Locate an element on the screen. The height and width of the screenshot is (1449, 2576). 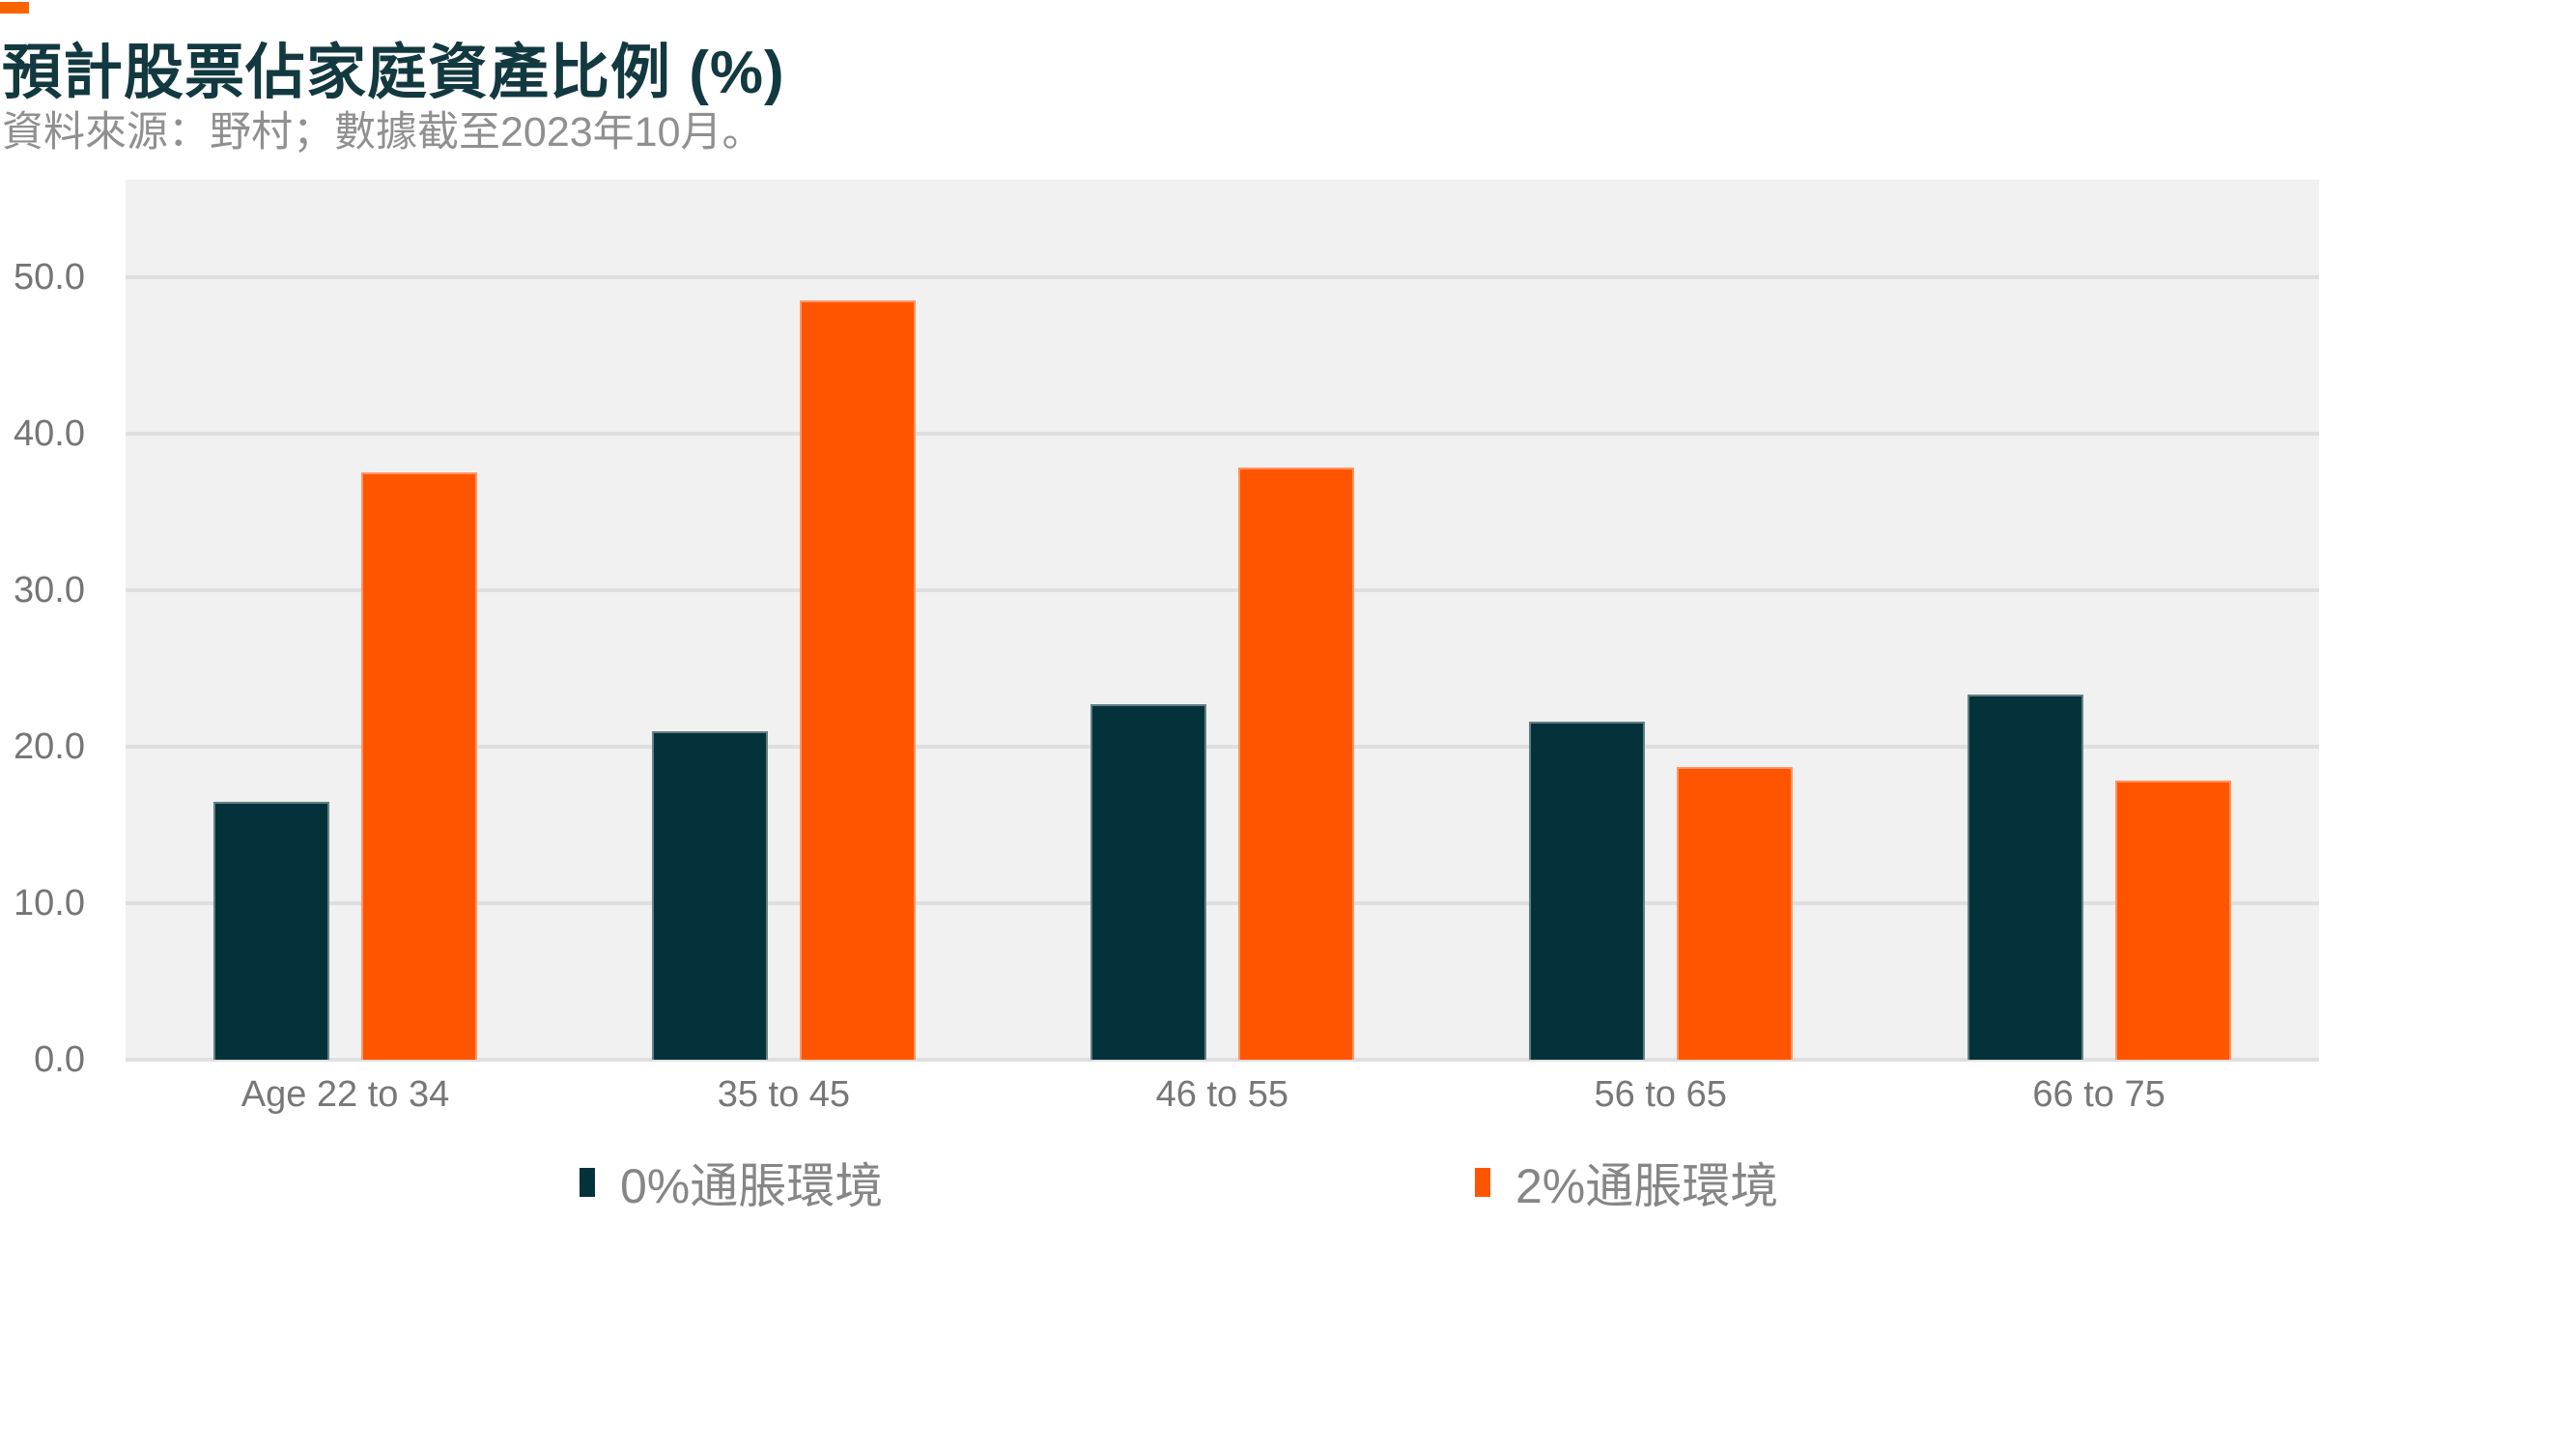
legend-label: 2%通脹環境 is located at coordinates (1647, 1186).